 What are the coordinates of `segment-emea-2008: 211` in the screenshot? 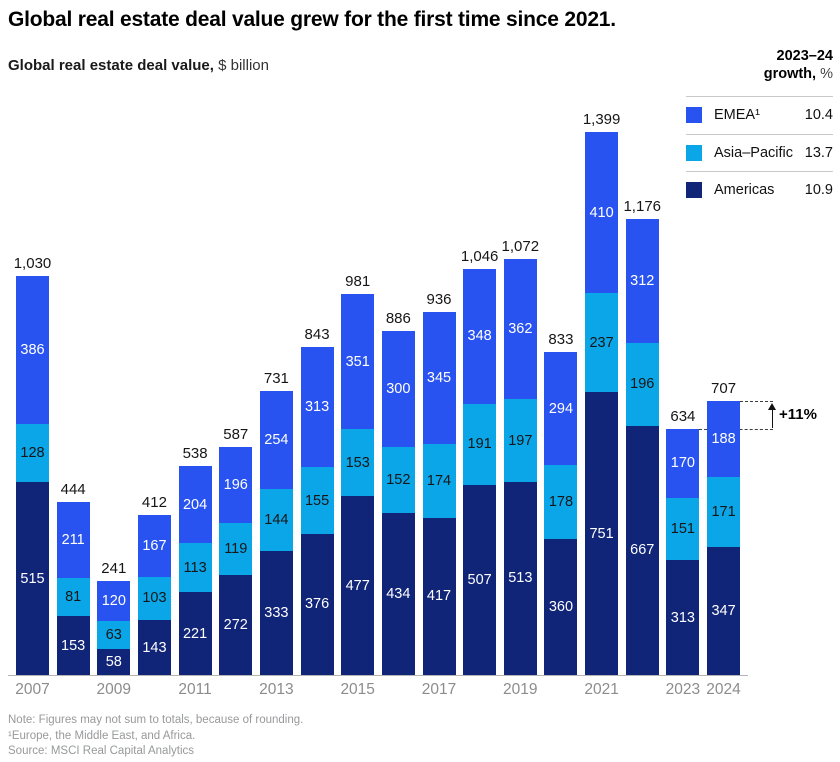 It's located at (73, 540).